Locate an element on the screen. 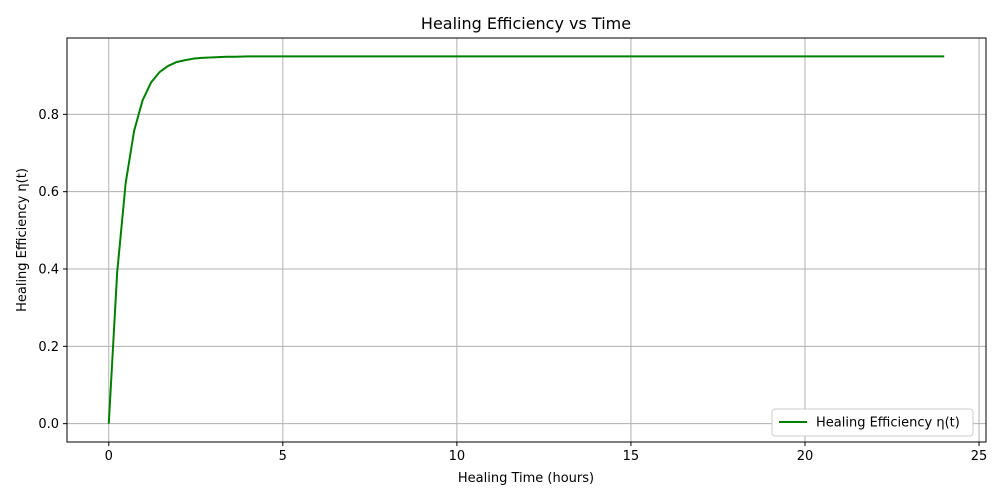  x-tick-label: 25 is located at coordinates (979, 456).